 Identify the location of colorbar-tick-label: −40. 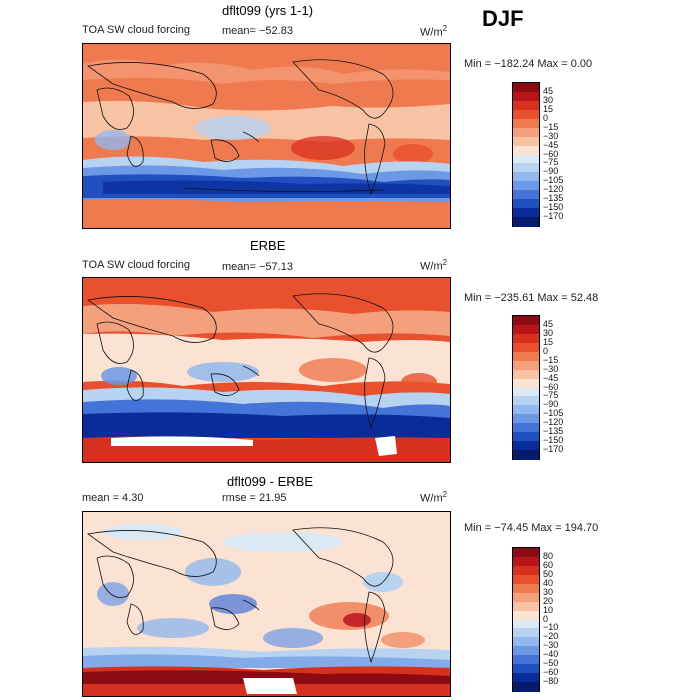
(551, 654).